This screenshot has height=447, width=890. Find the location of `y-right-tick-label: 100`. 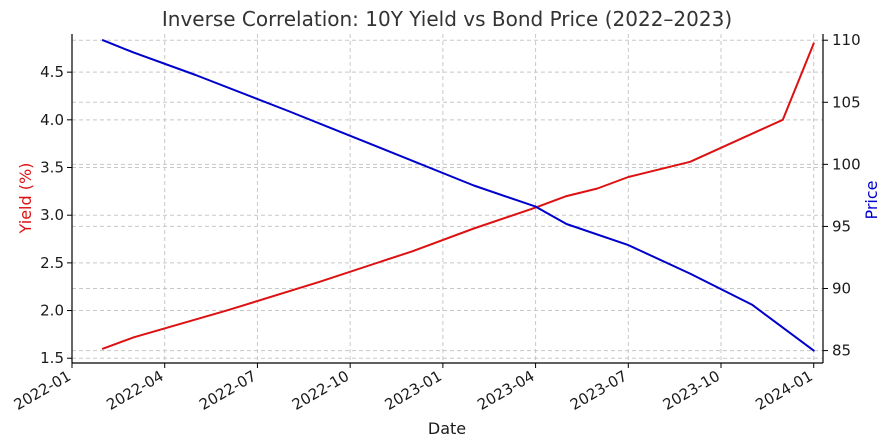

y-right-tick-label: 100 is located at coordinates (846, 164).